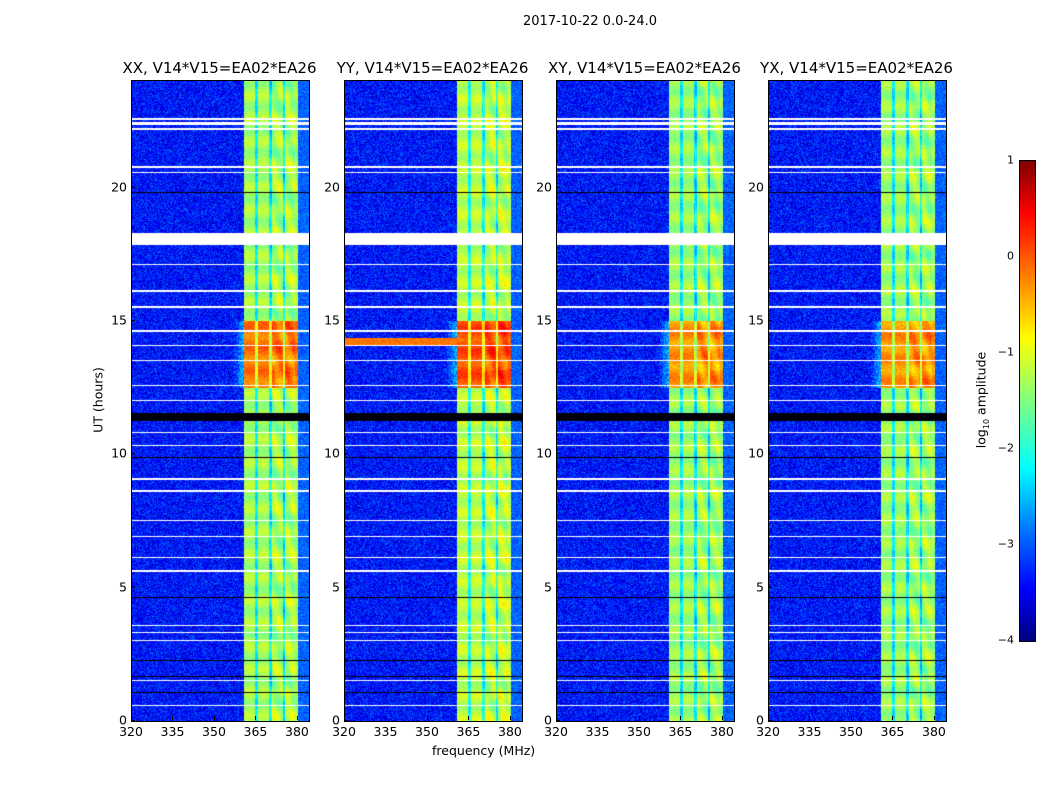 The image size is (1050, 800). I want to click on panel-title: XX, V14*V15=EA02*EA26, so click(219, 68).